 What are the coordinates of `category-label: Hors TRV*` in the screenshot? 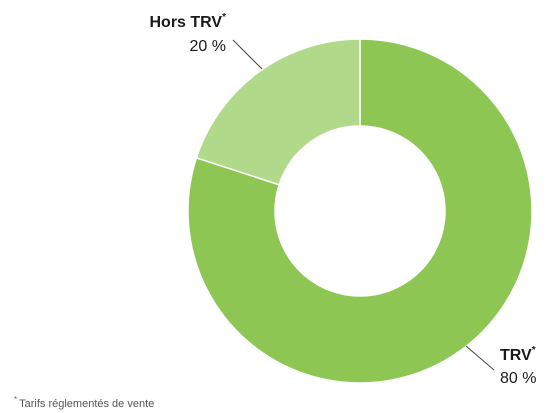 It's located at (187, 22).